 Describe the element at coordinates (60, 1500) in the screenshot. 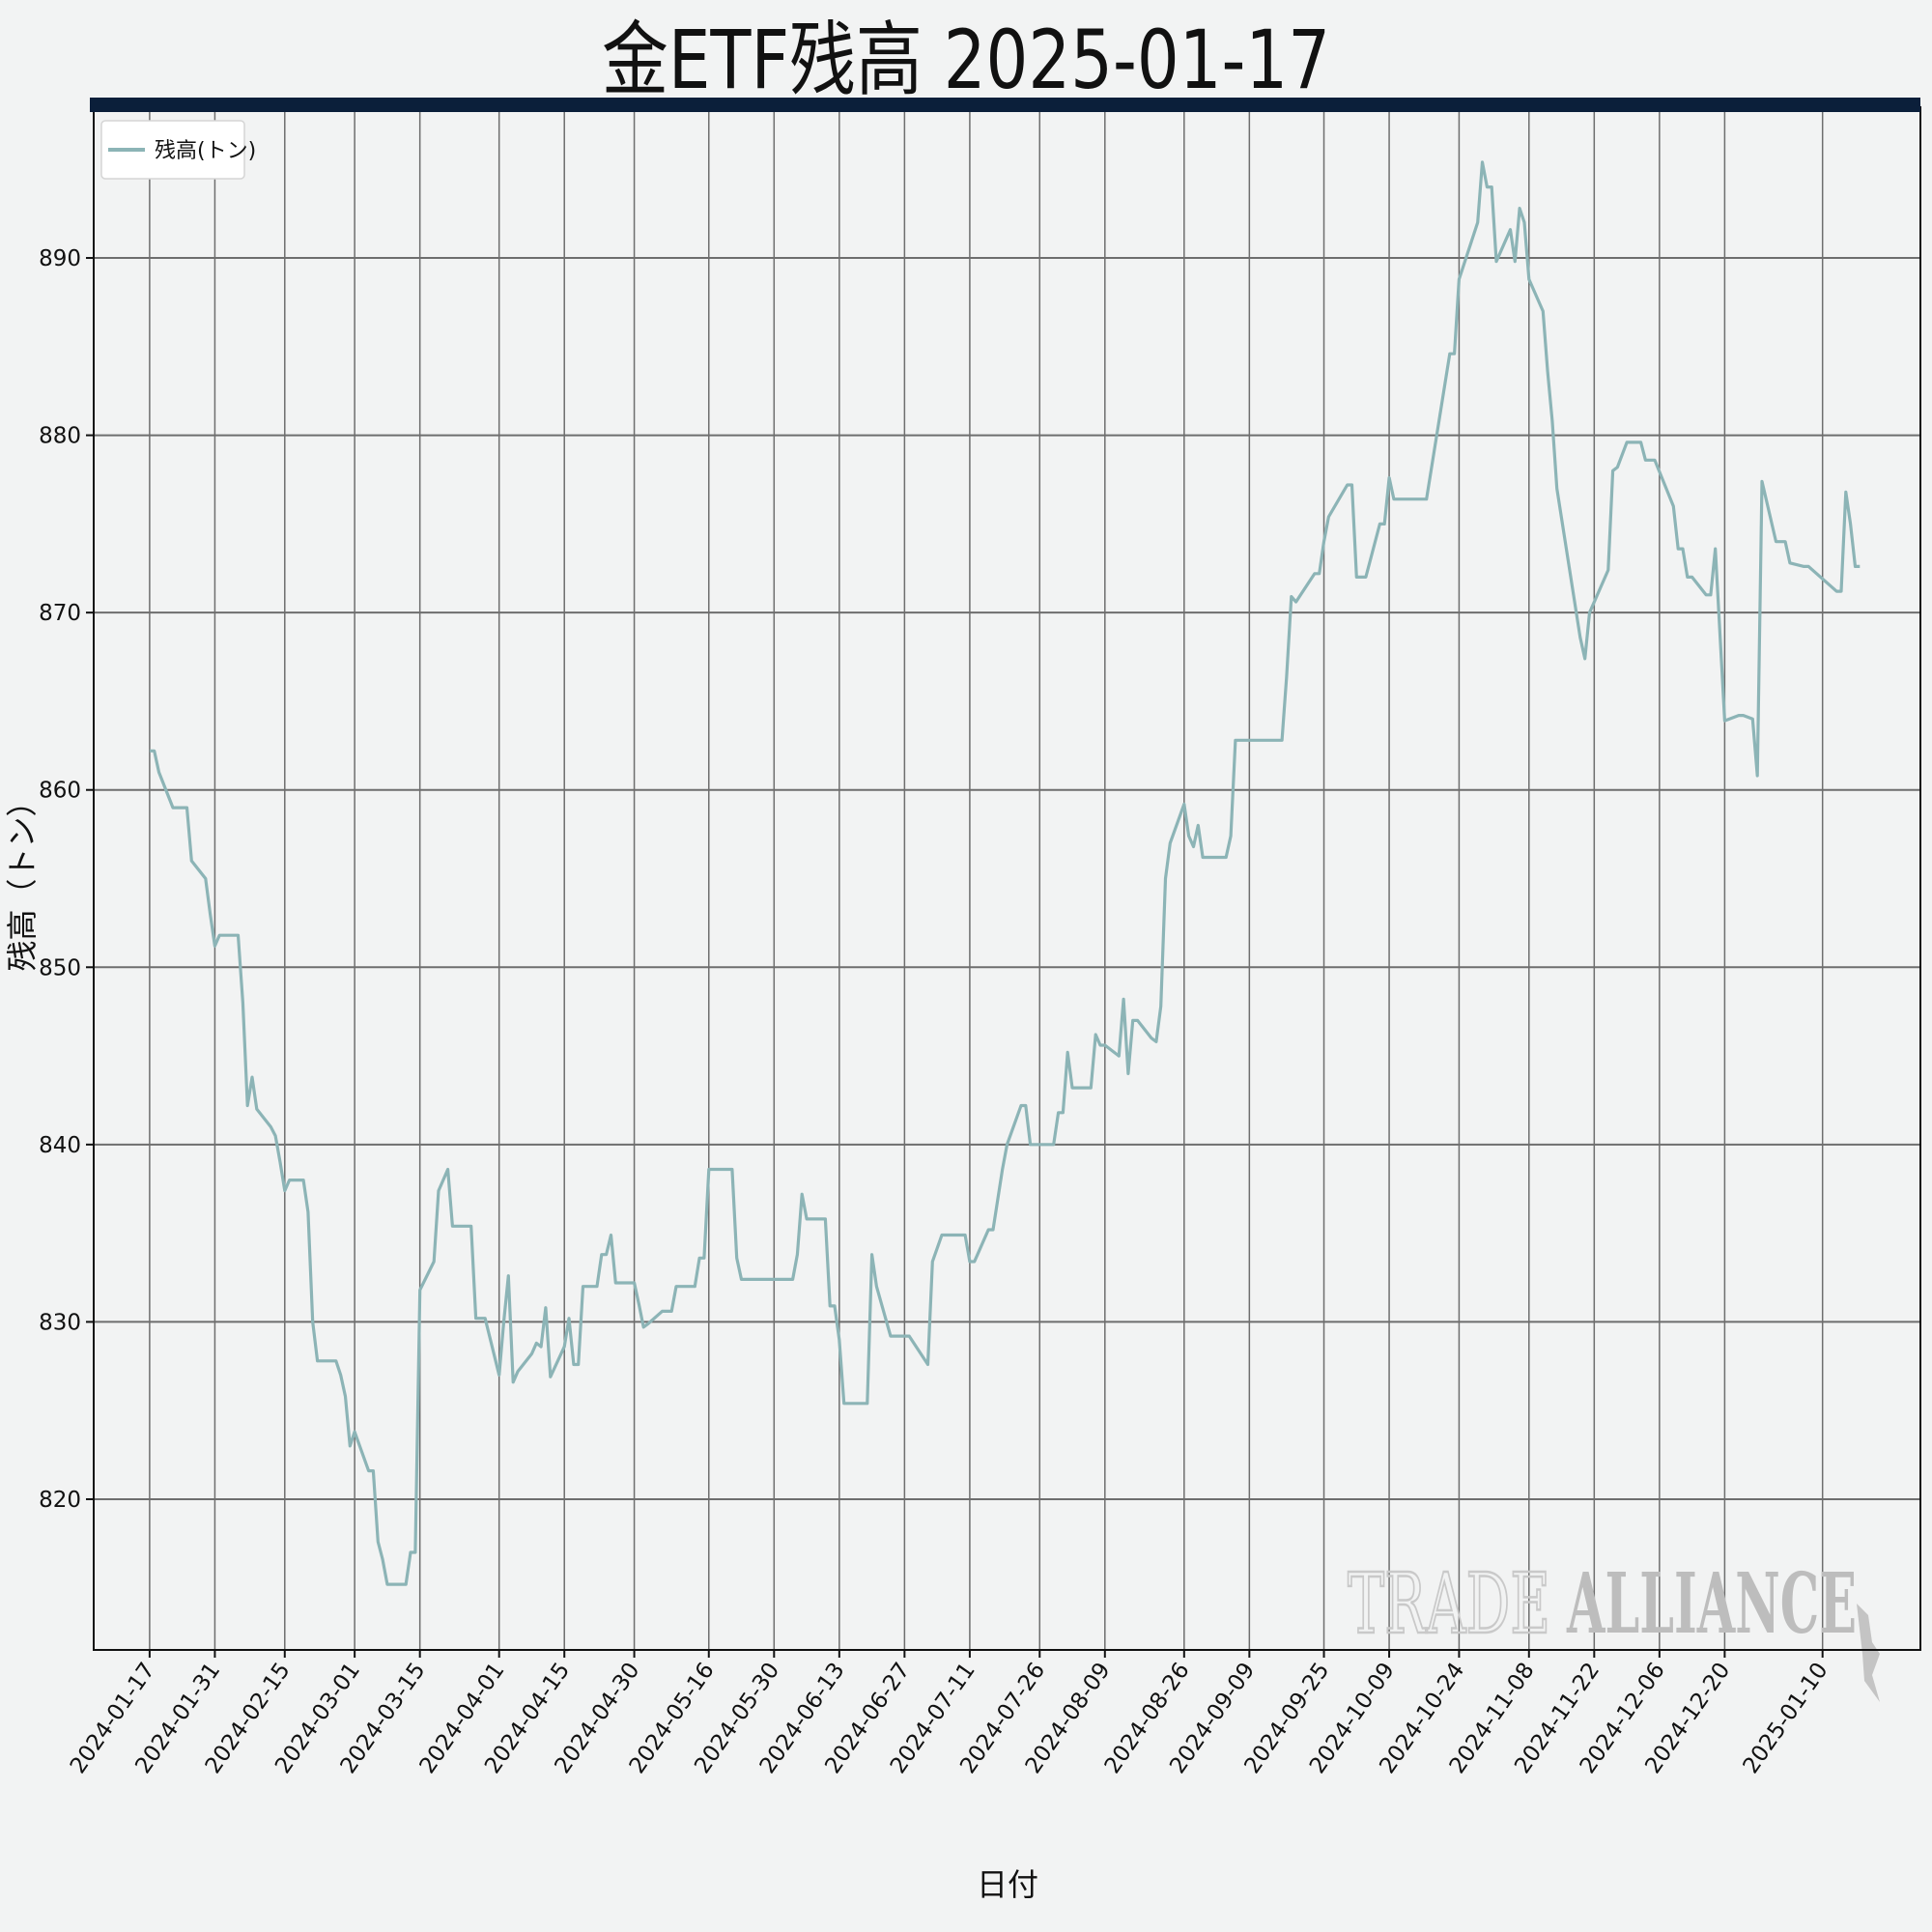

I see `y-tick-label: 820` at that location.